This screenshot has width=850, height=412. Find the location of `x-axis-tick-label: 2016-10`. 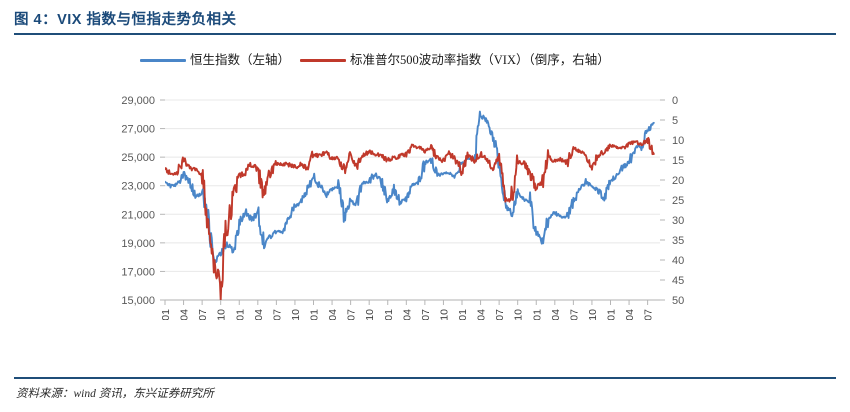

x-axis-tick-label: 2016-10 is located at coordinates (593, 314).